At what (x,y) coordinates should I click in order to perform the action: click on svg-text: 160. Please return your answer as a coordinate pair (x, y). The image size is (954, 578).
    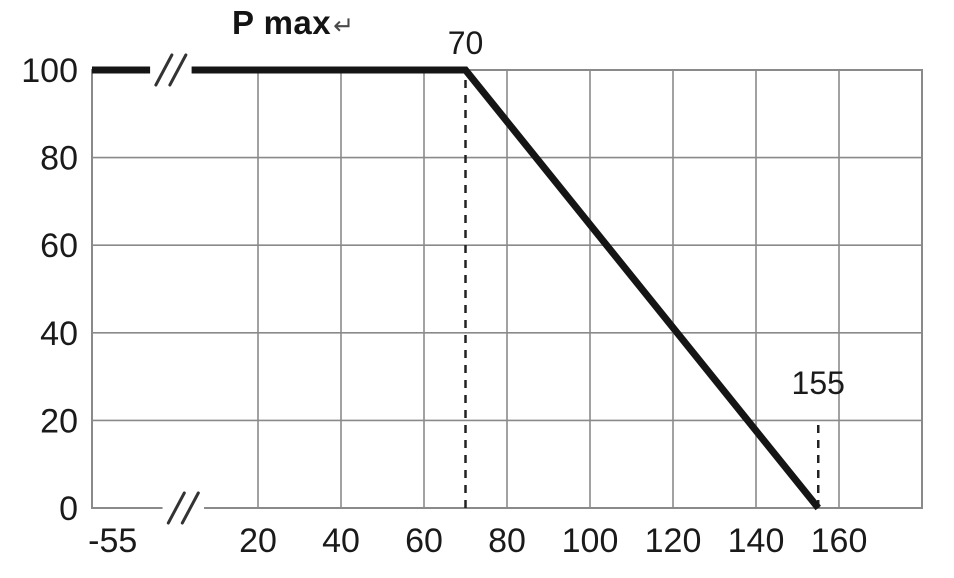
    Looking at the image, I should click on (839, 541).